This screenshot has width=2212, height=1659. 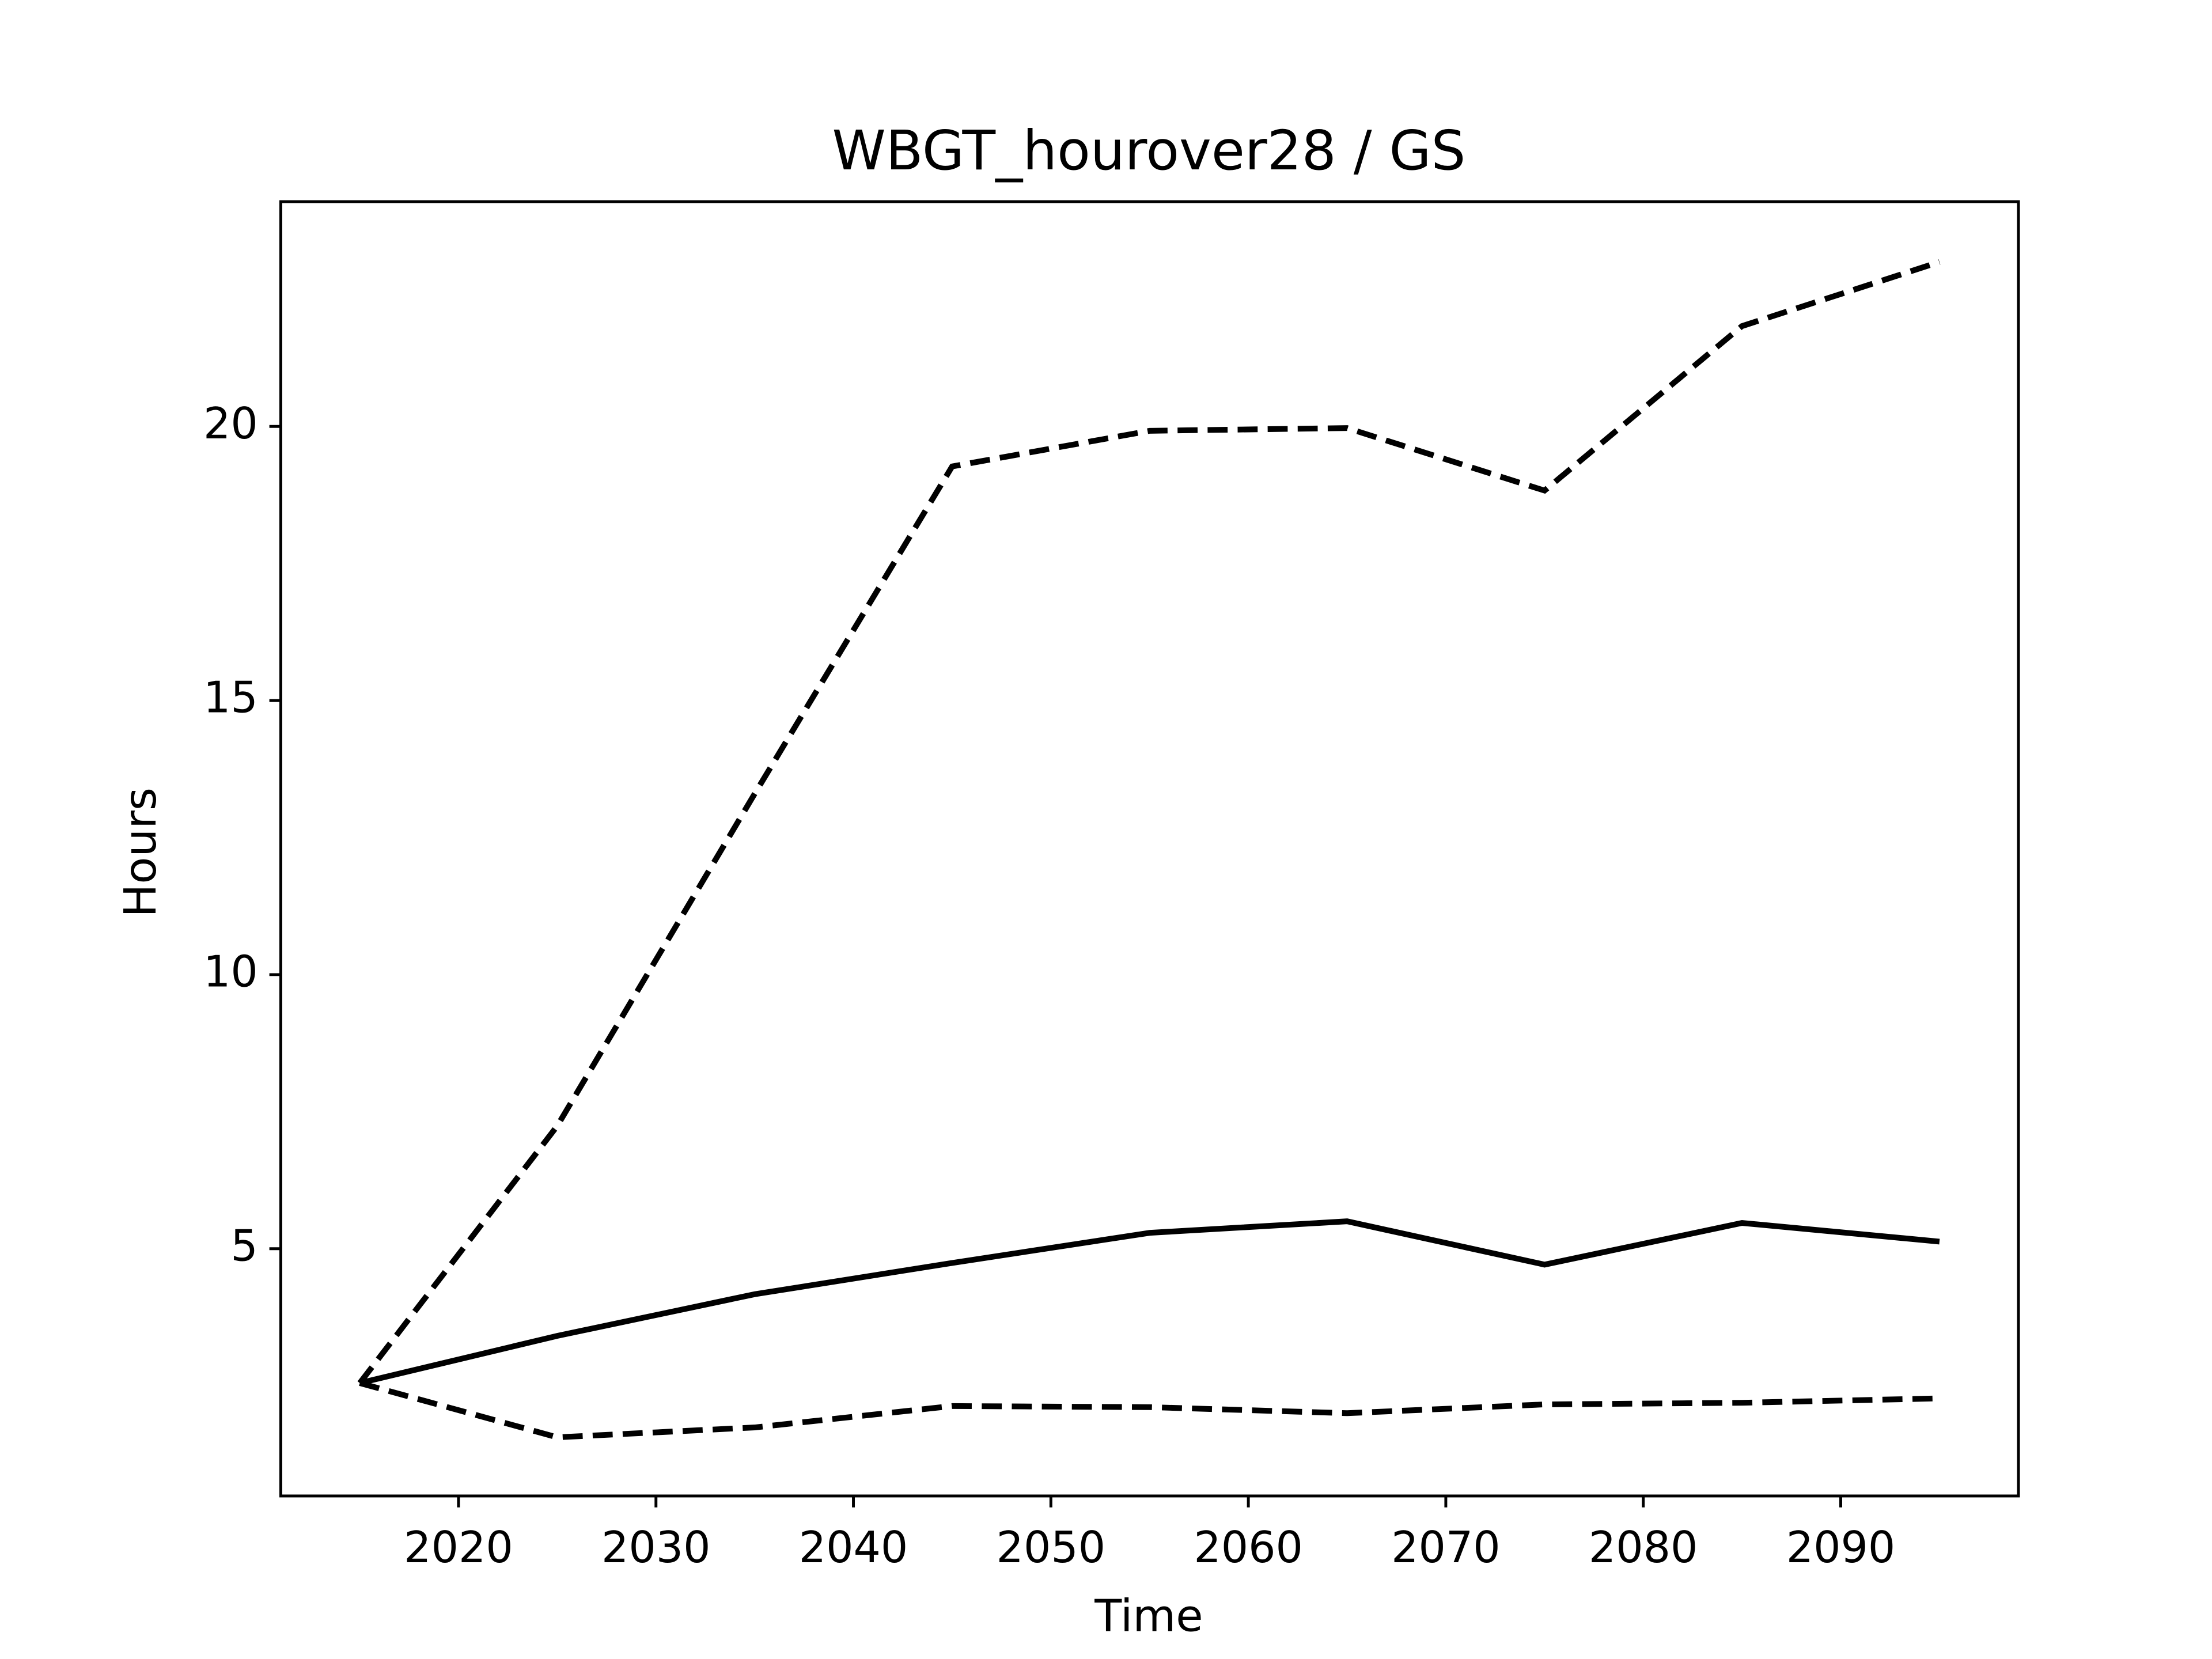 What do you see at coordinates (1446, 1547) in the screenshot?
I see `x-tick-label: 2070` at bounding box center [1446, 1547].